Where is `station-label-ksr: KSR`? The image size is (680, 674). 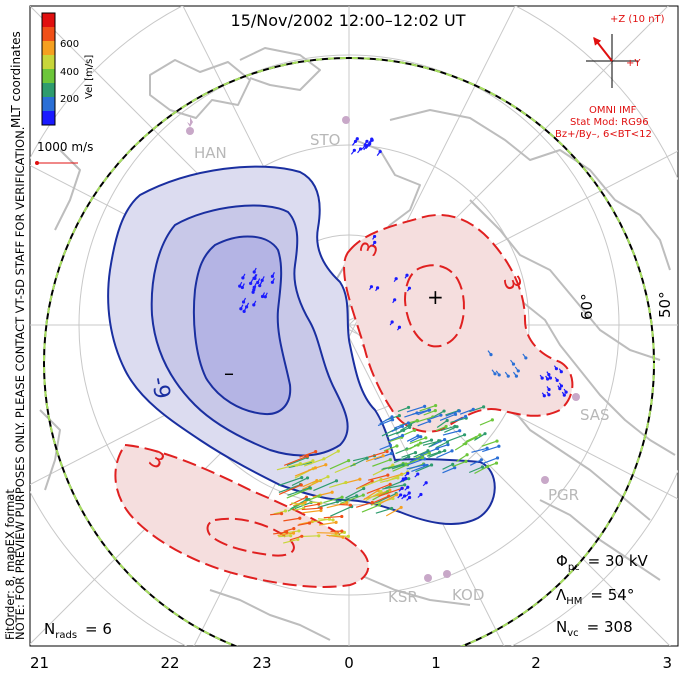
station-label-ksr: KSR is located at coordinates (403, 597).